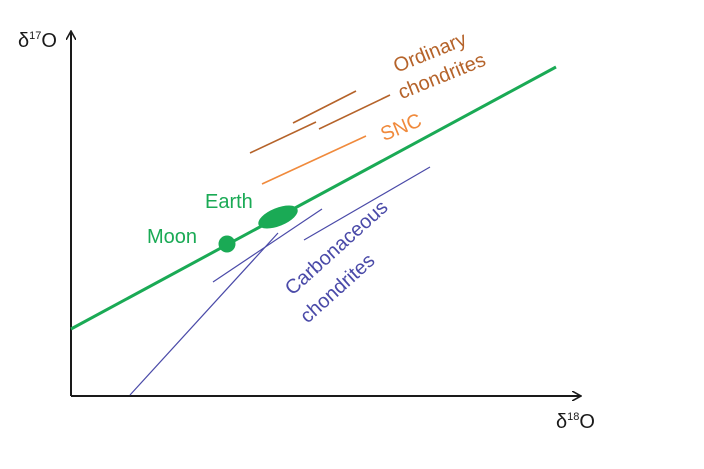  Describe the element at coordinates (314, 160) in the screenshot. I see `snc-line` at that location.